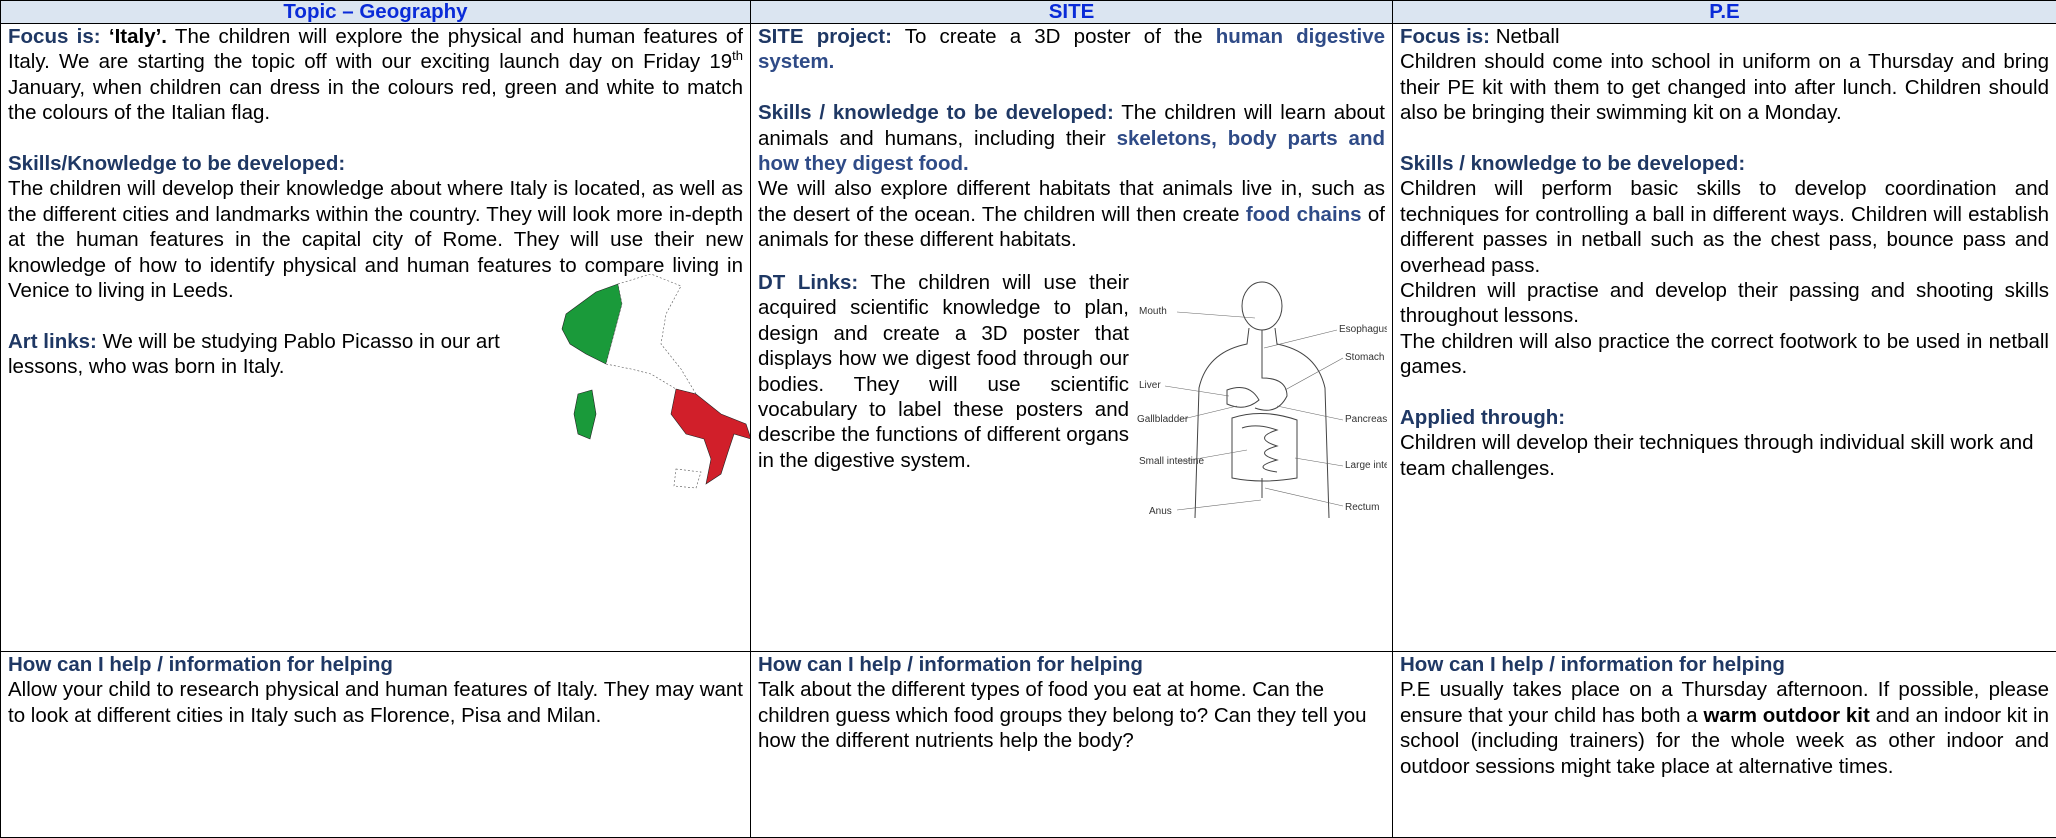  Describe the element at coordinates (1303, 214) in the screenshot. I see `highlight: food chains` at that location.